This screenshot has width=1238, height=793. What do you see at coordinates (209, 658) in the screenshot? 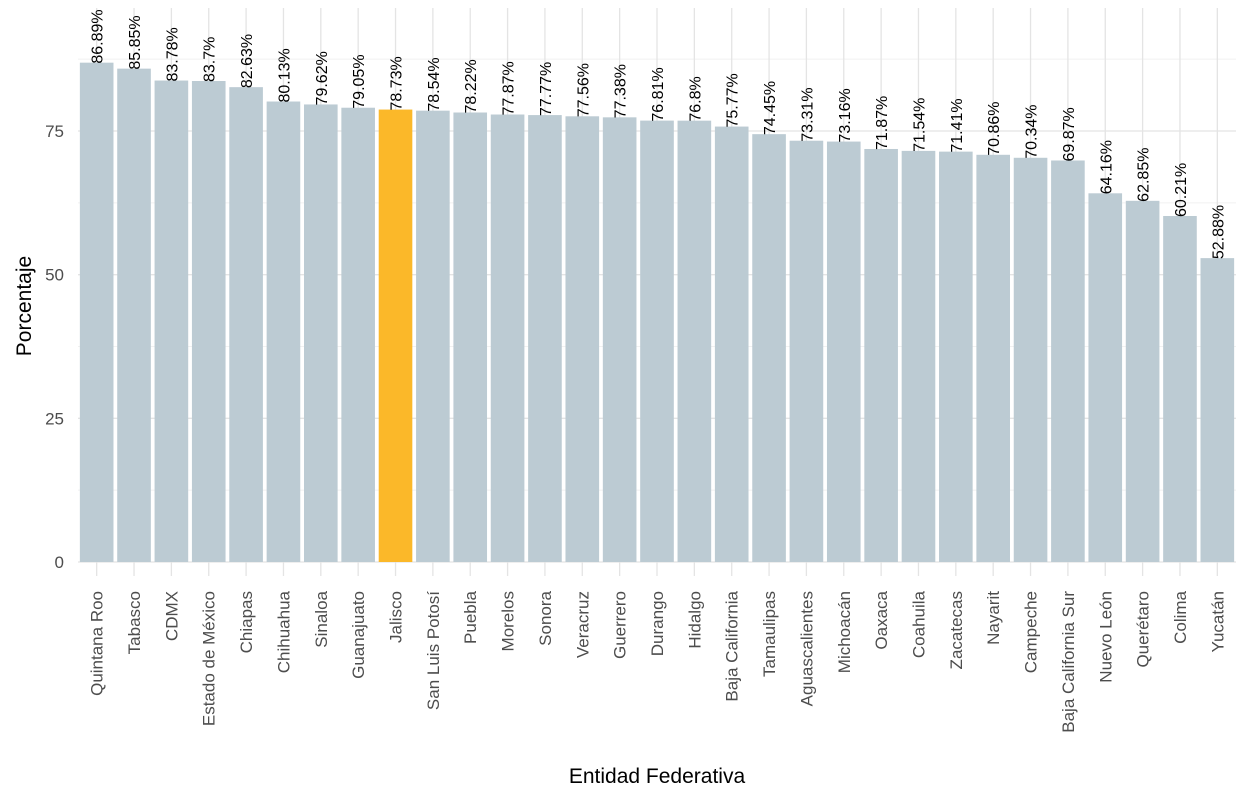
I see `x-tick-label: Estado de México` at bounding box center [209, 658].